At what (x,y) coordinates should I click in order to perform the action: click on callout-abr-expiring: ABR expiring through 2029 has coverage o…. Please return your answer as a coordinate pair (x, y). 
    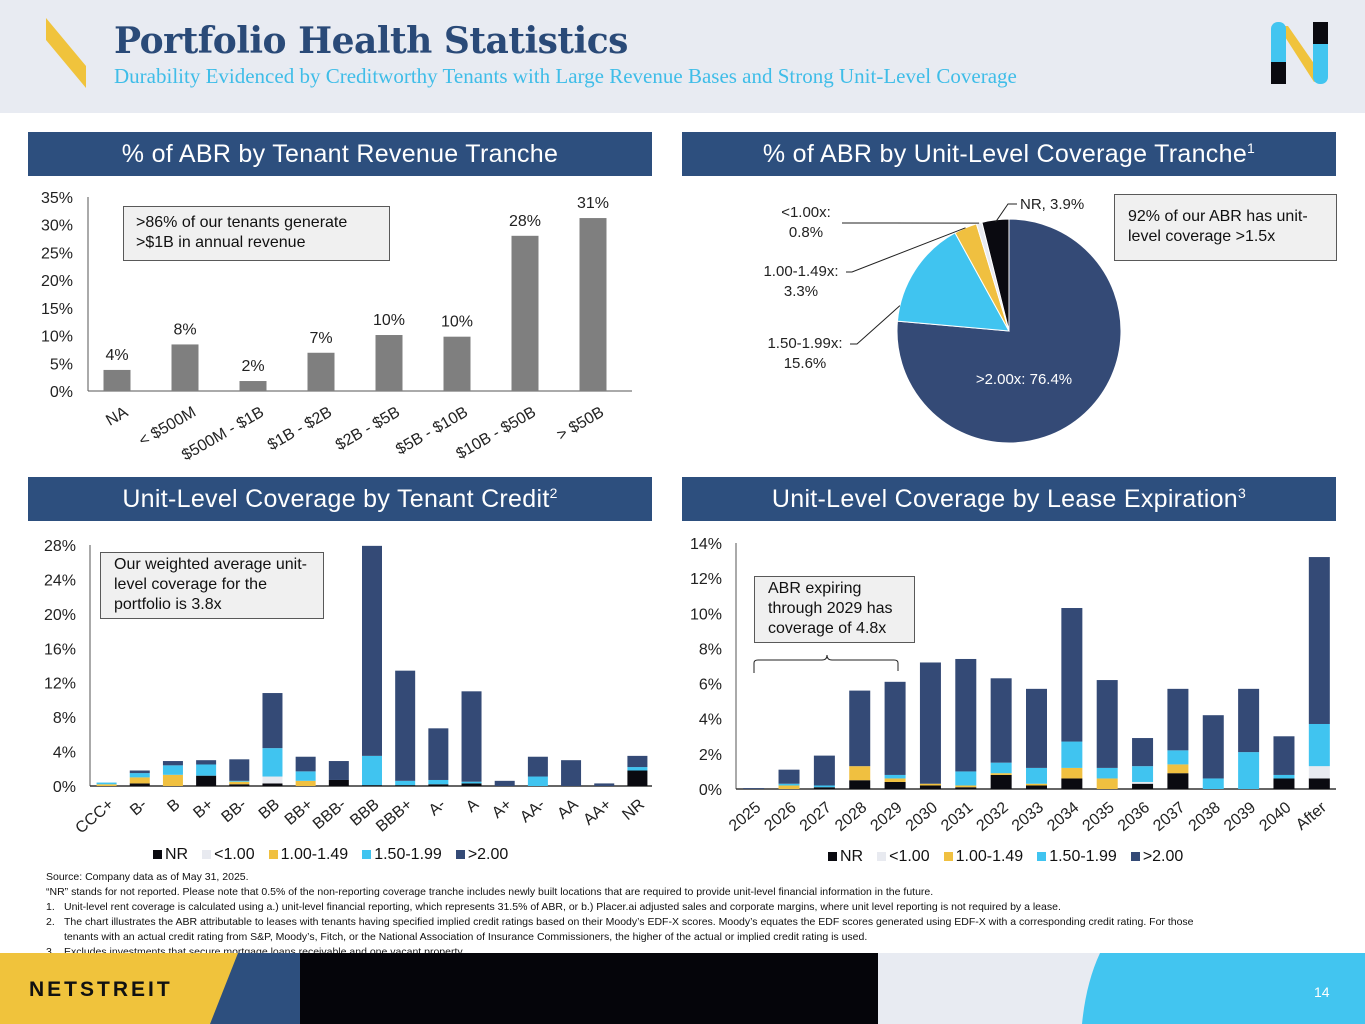
    Looking at the image, I should click on (834, 609).